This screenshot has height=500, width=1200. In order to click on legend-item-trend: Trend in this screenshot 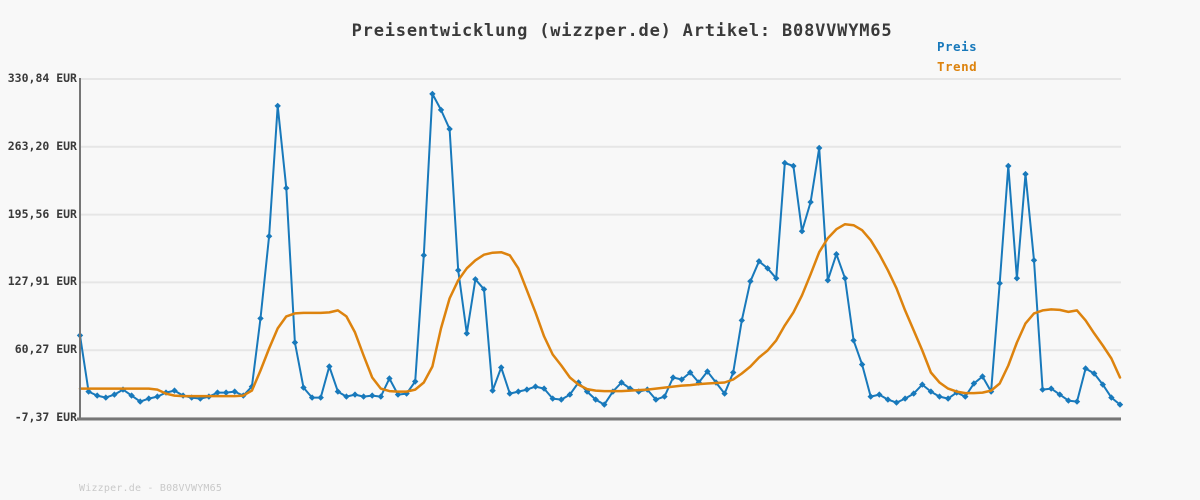, I will do `click(957, 66)`.